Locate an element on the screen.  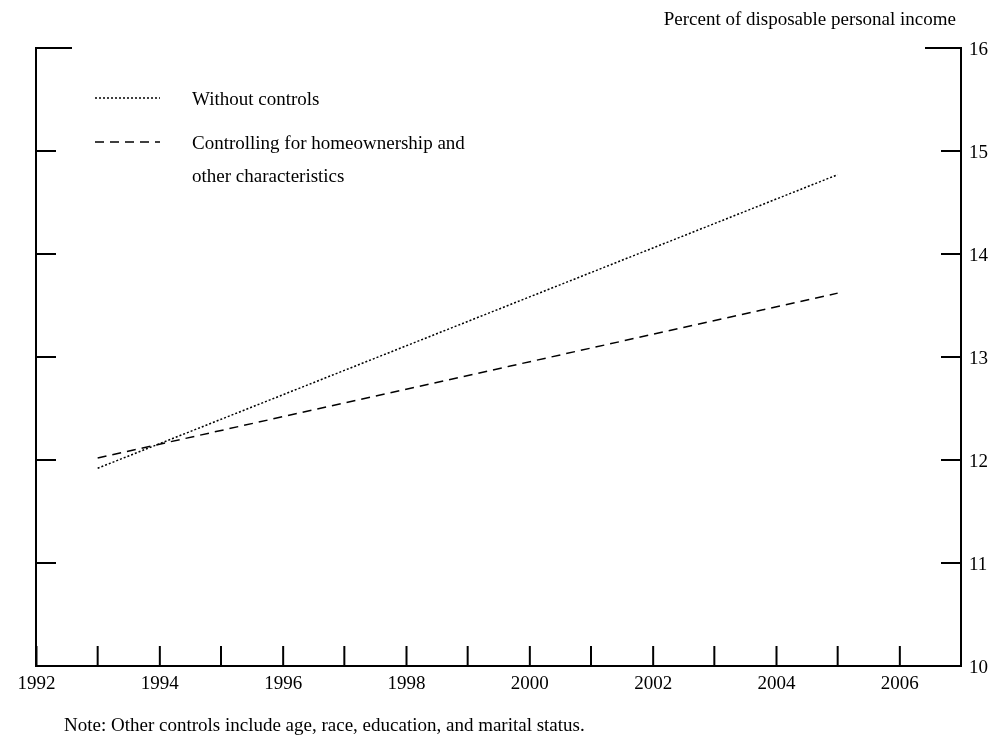
x-tick-label: 2006 is located at coordinates (899, 683).